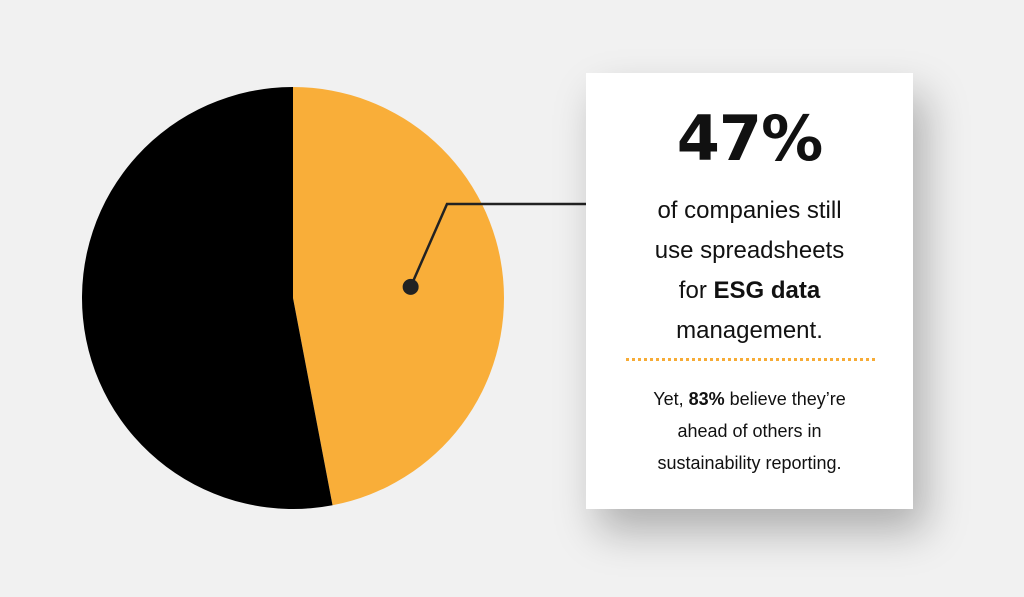  Describe the element at coordinates (671, 399) in the screenshot. I see `secondary-pre: Yet,` at that location.